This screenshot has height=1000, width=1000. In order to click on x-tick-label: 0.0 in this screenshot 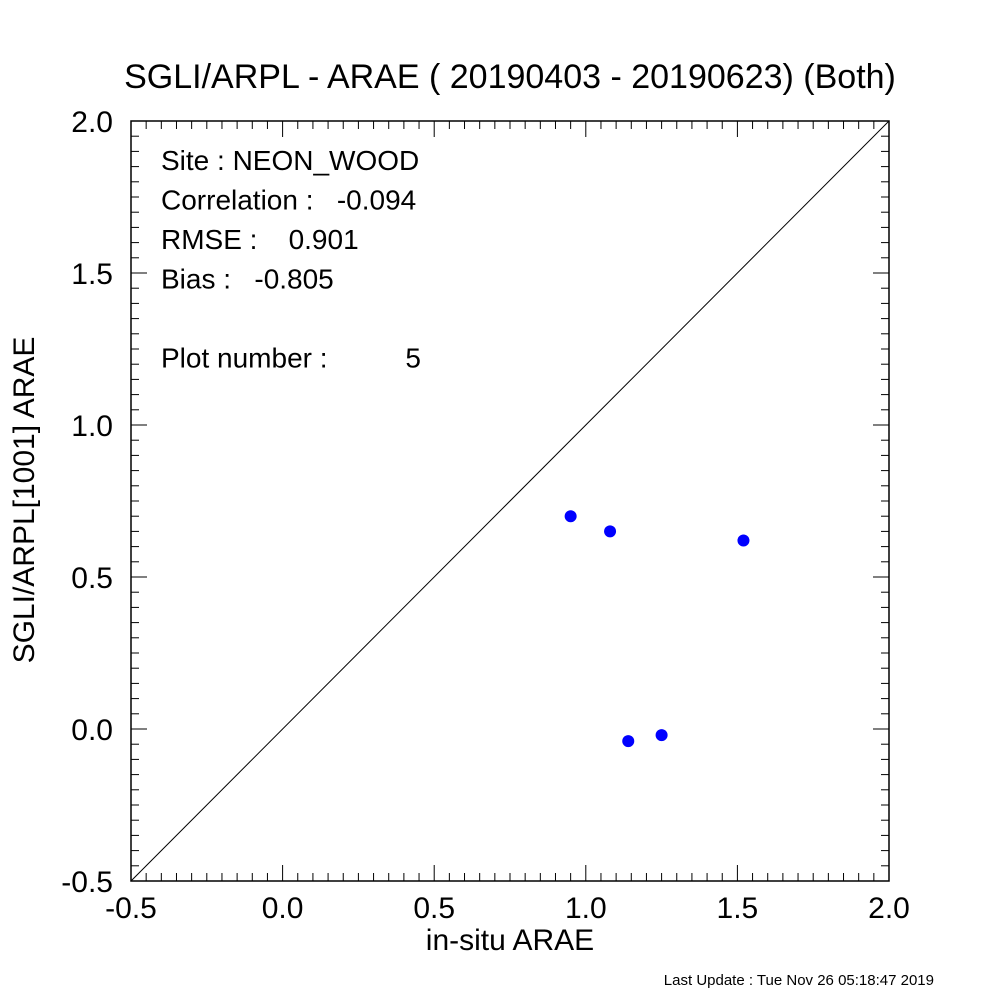, I will do `click(283, 908)`.